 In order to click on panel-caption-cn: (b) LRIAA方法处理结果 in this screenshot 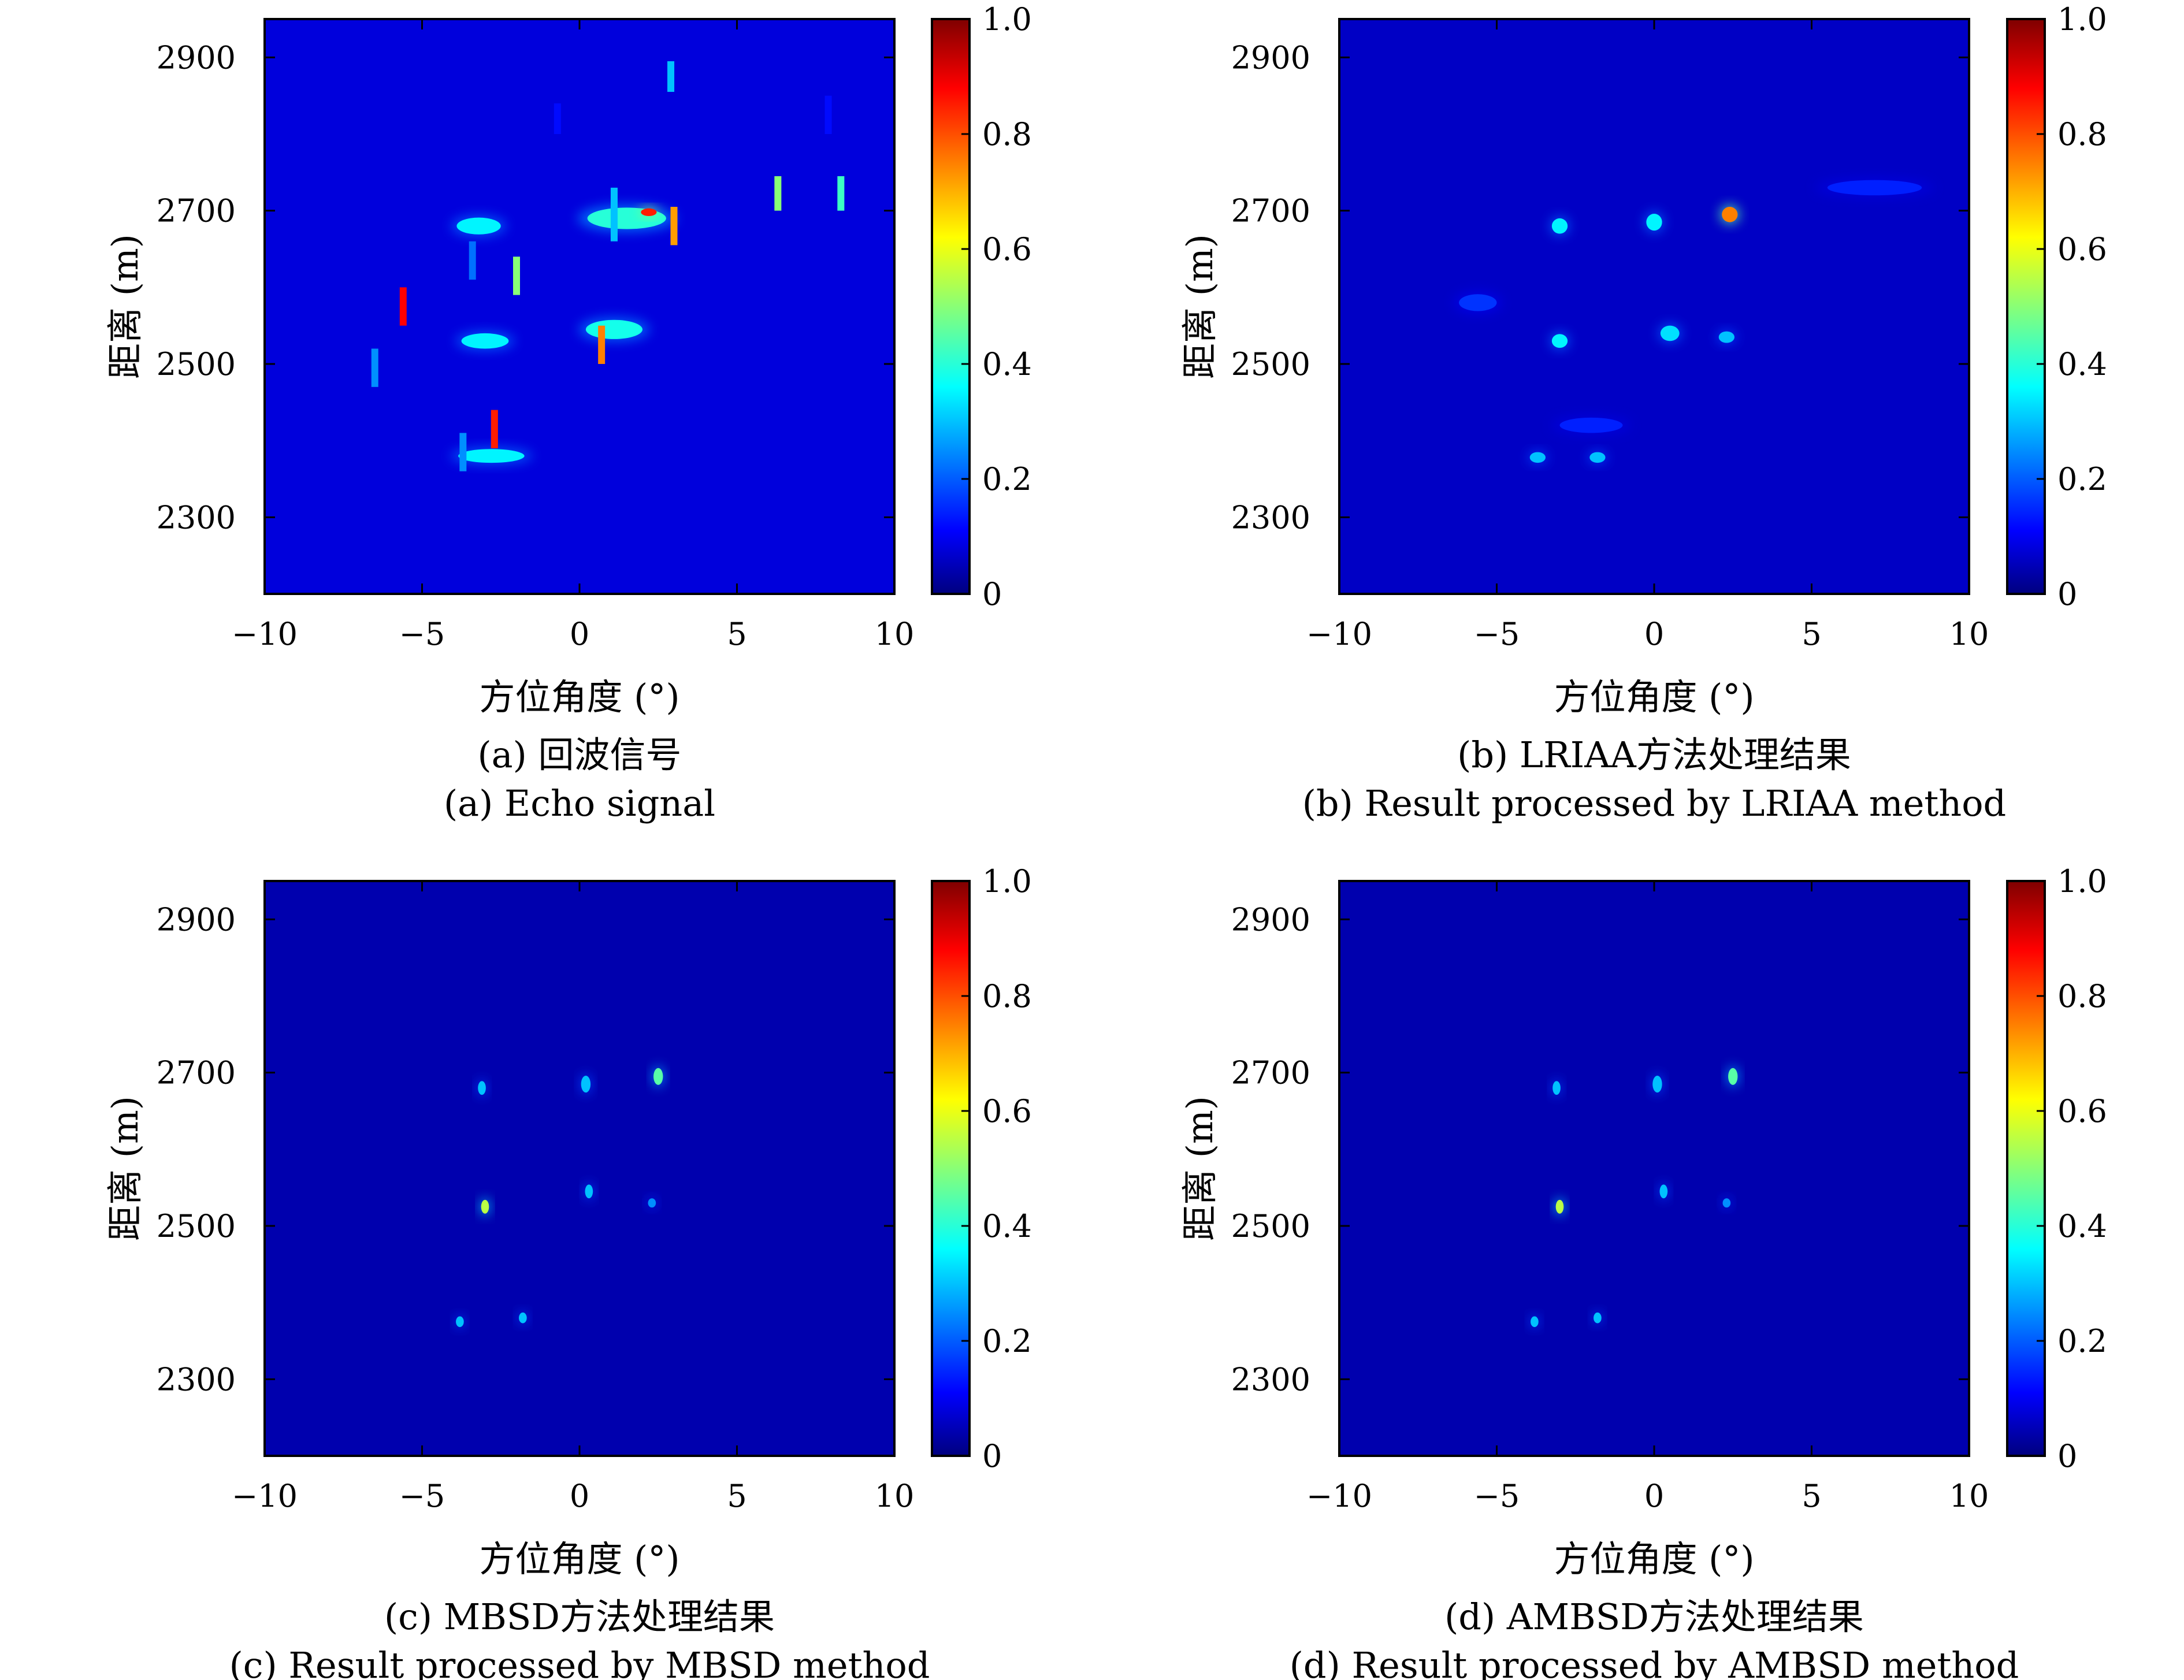, I will do `click(1654, 755)`.